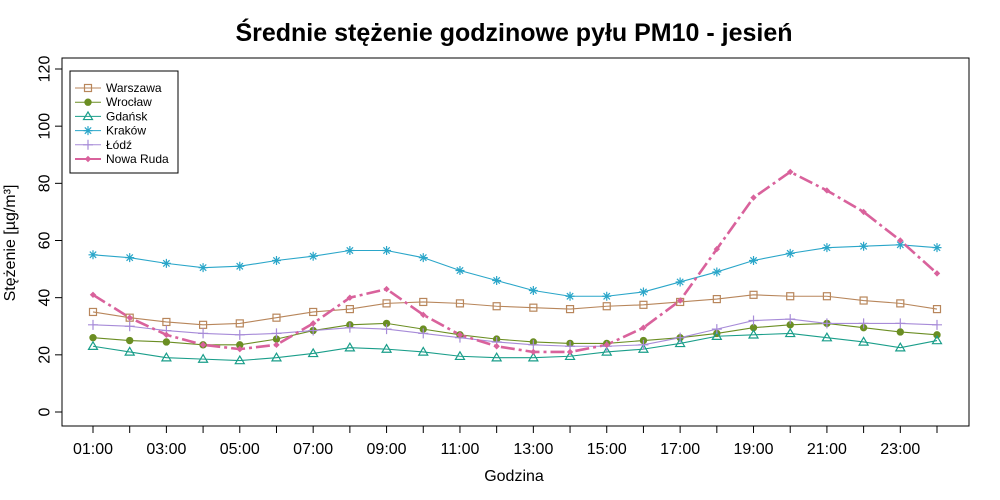  What do you see at coordinates (753, 449) in the screenshot?
I see `x-tick-label: 19:00` at bounding box center [753, 449].